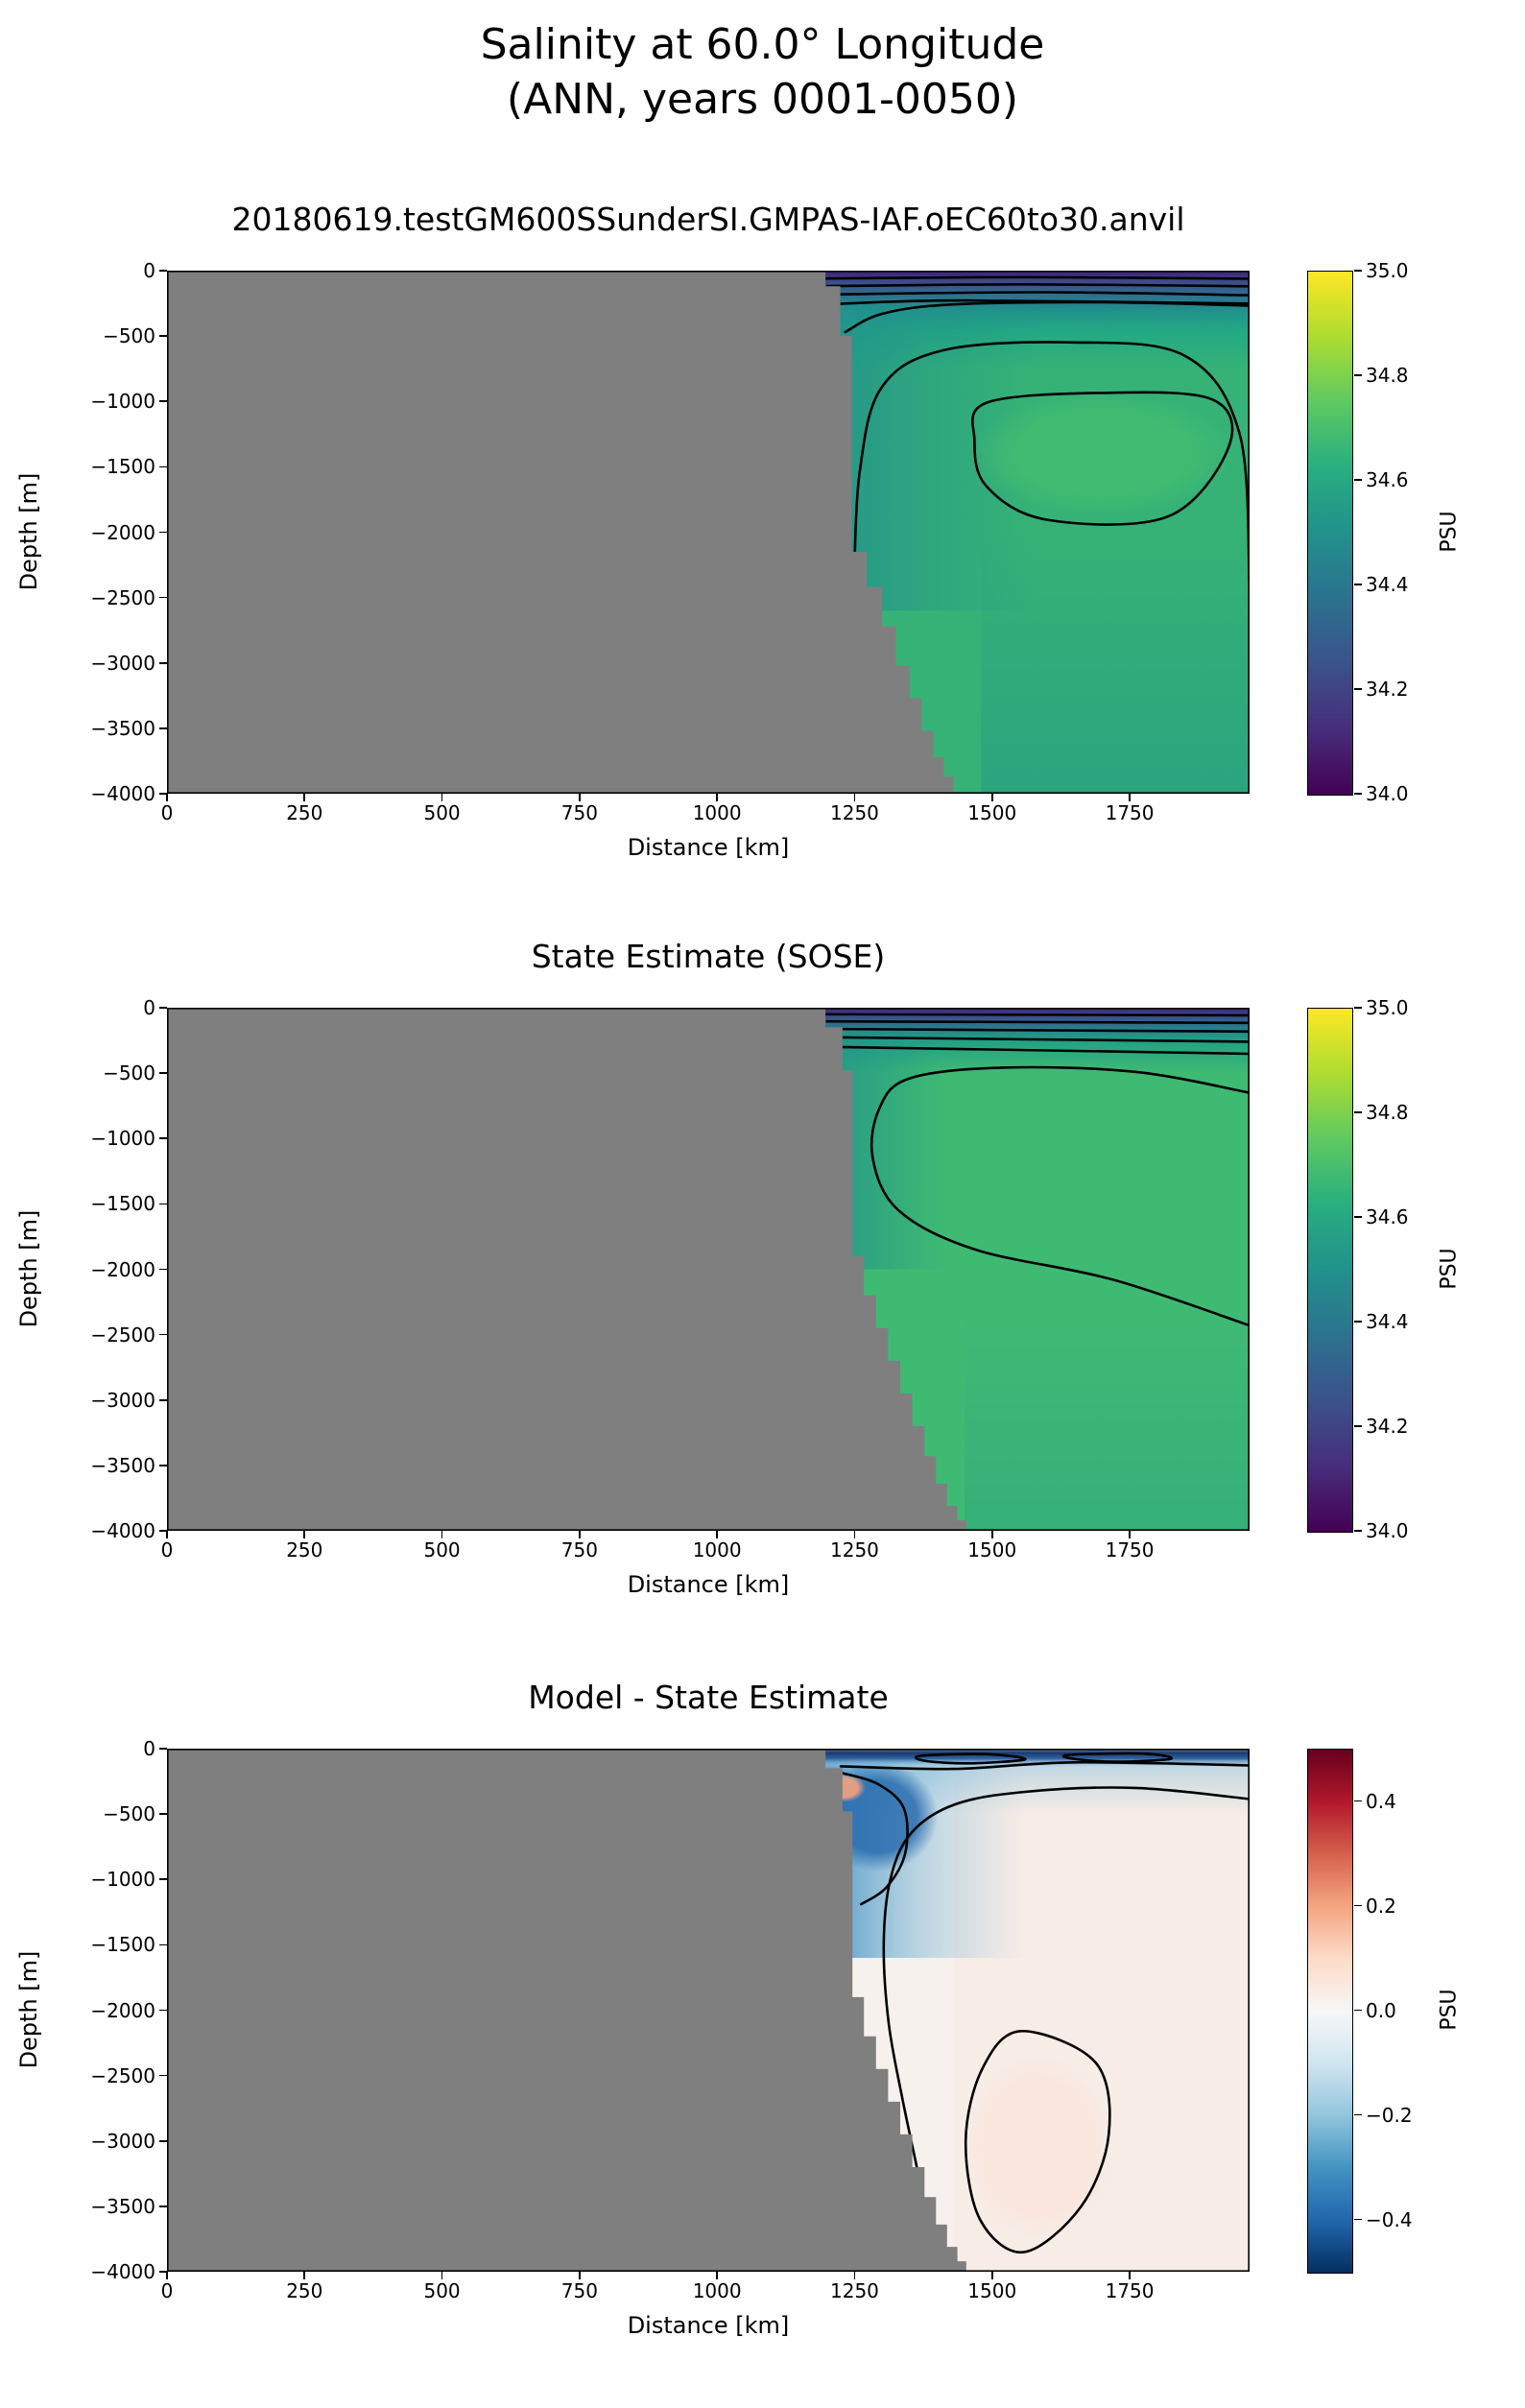 Image resolution: width=1525 pixels, height=2408 pixels. What do you see at coordinates (1387, 1217) in the screenshot?
I see `colorbar-tick-label: 34.6` at bounding box center [1387, 1217].